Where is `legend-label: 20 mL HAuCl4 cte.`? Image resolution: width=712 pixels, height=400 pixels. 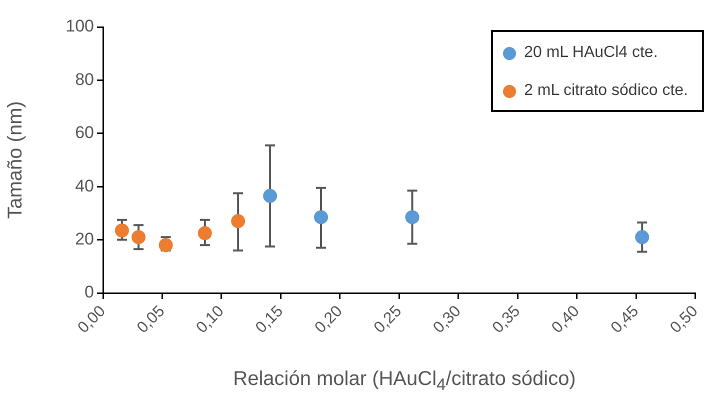 legend-label: 20 mL HAuCl4 cte. is located at coordinates (591, 53).